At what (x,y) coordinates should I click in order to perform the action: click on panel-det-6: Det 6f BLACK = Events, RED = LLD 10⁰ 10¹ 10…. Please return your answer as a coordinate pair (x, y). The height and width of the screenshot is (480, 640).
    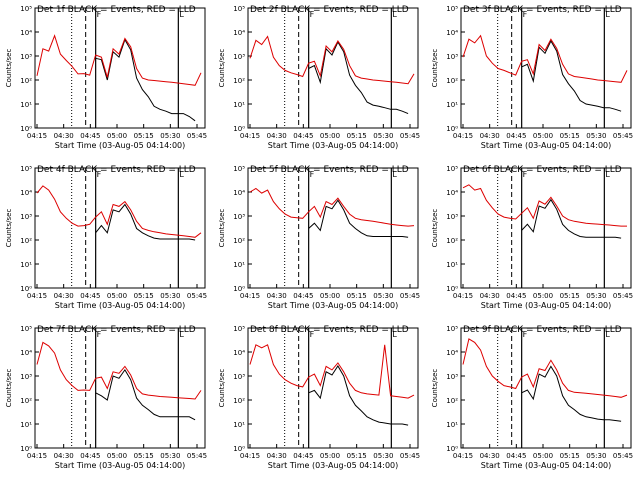
    Looking at the image, I should click on (532, 237).